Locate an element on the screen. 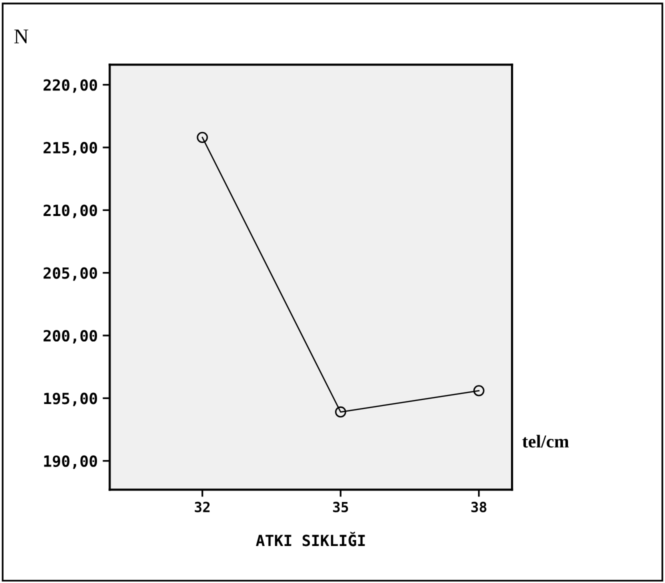  x-axis-title: ATKI SIKLIĞI is located at coordinates (310, 539).